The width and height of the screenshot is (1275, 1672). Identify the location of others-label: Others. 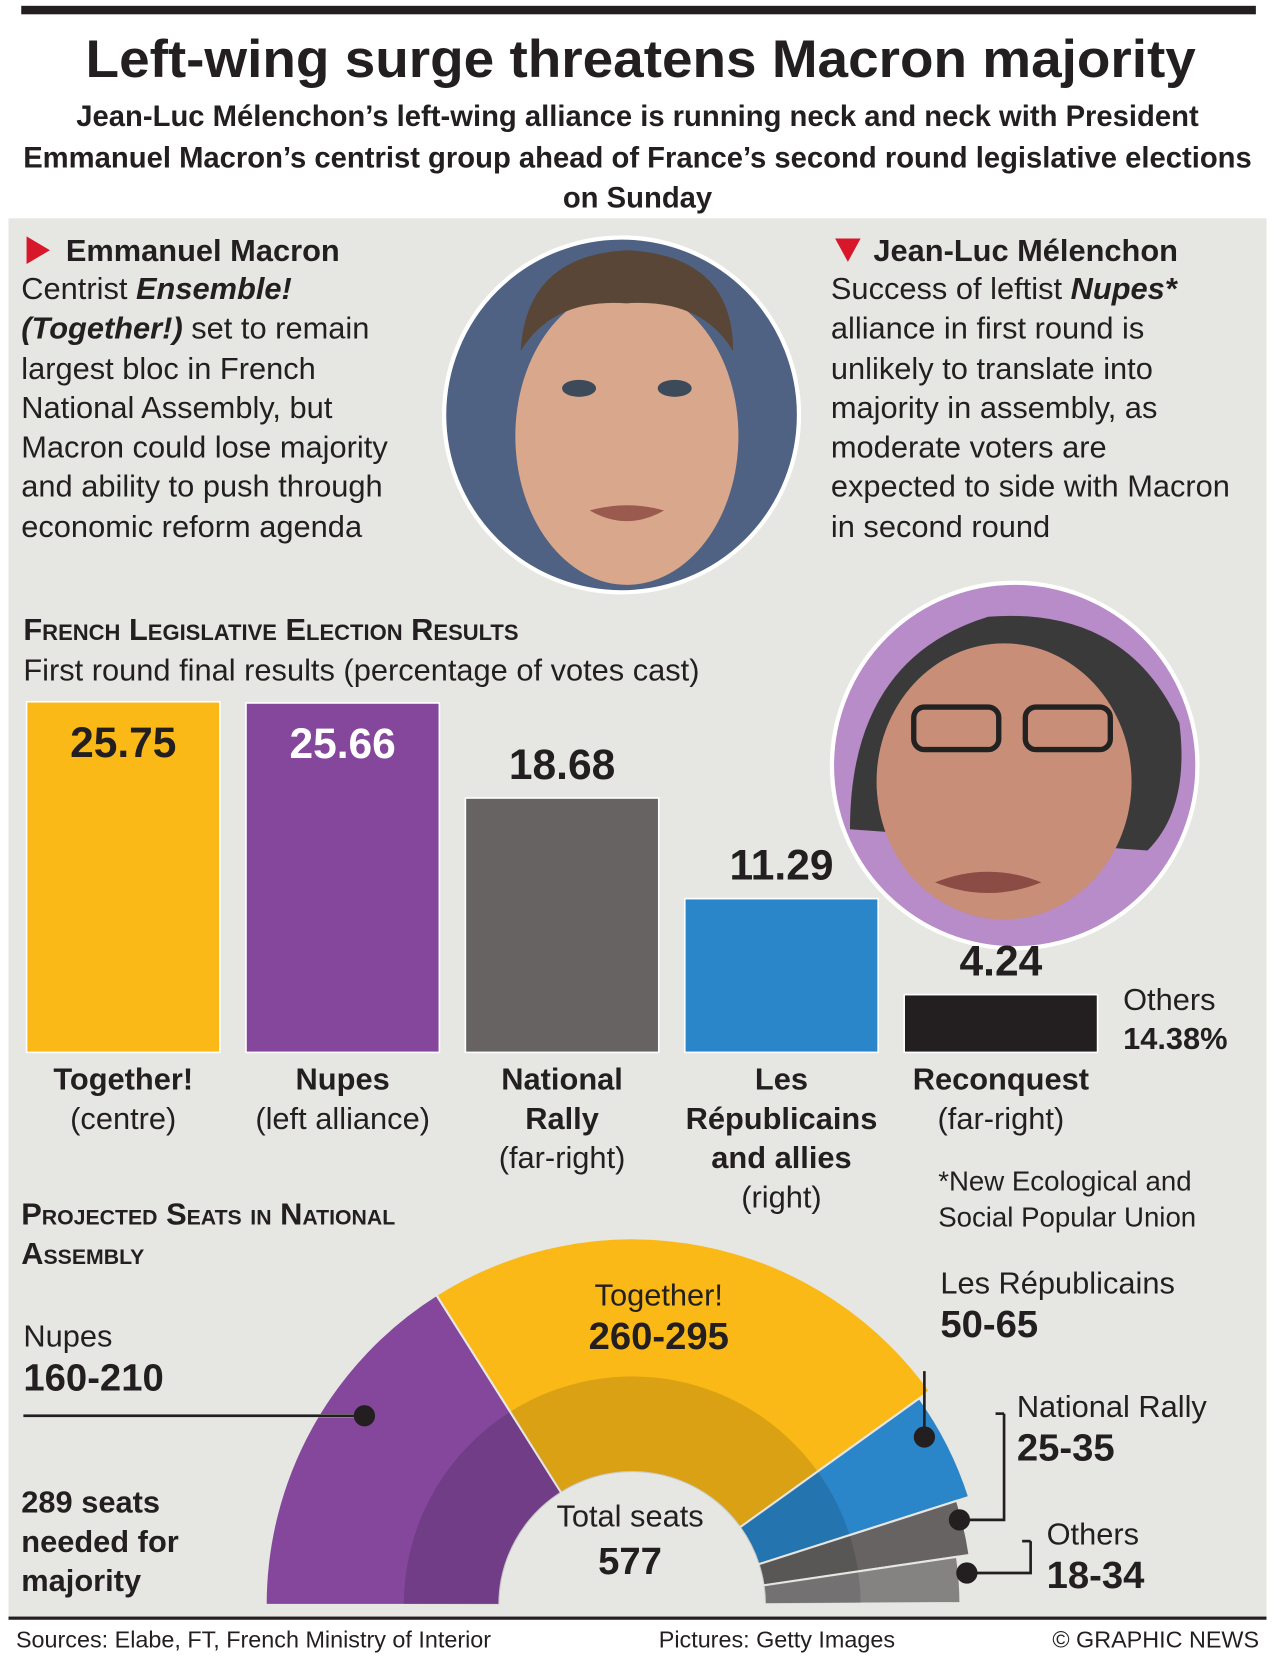
(1169, 999).